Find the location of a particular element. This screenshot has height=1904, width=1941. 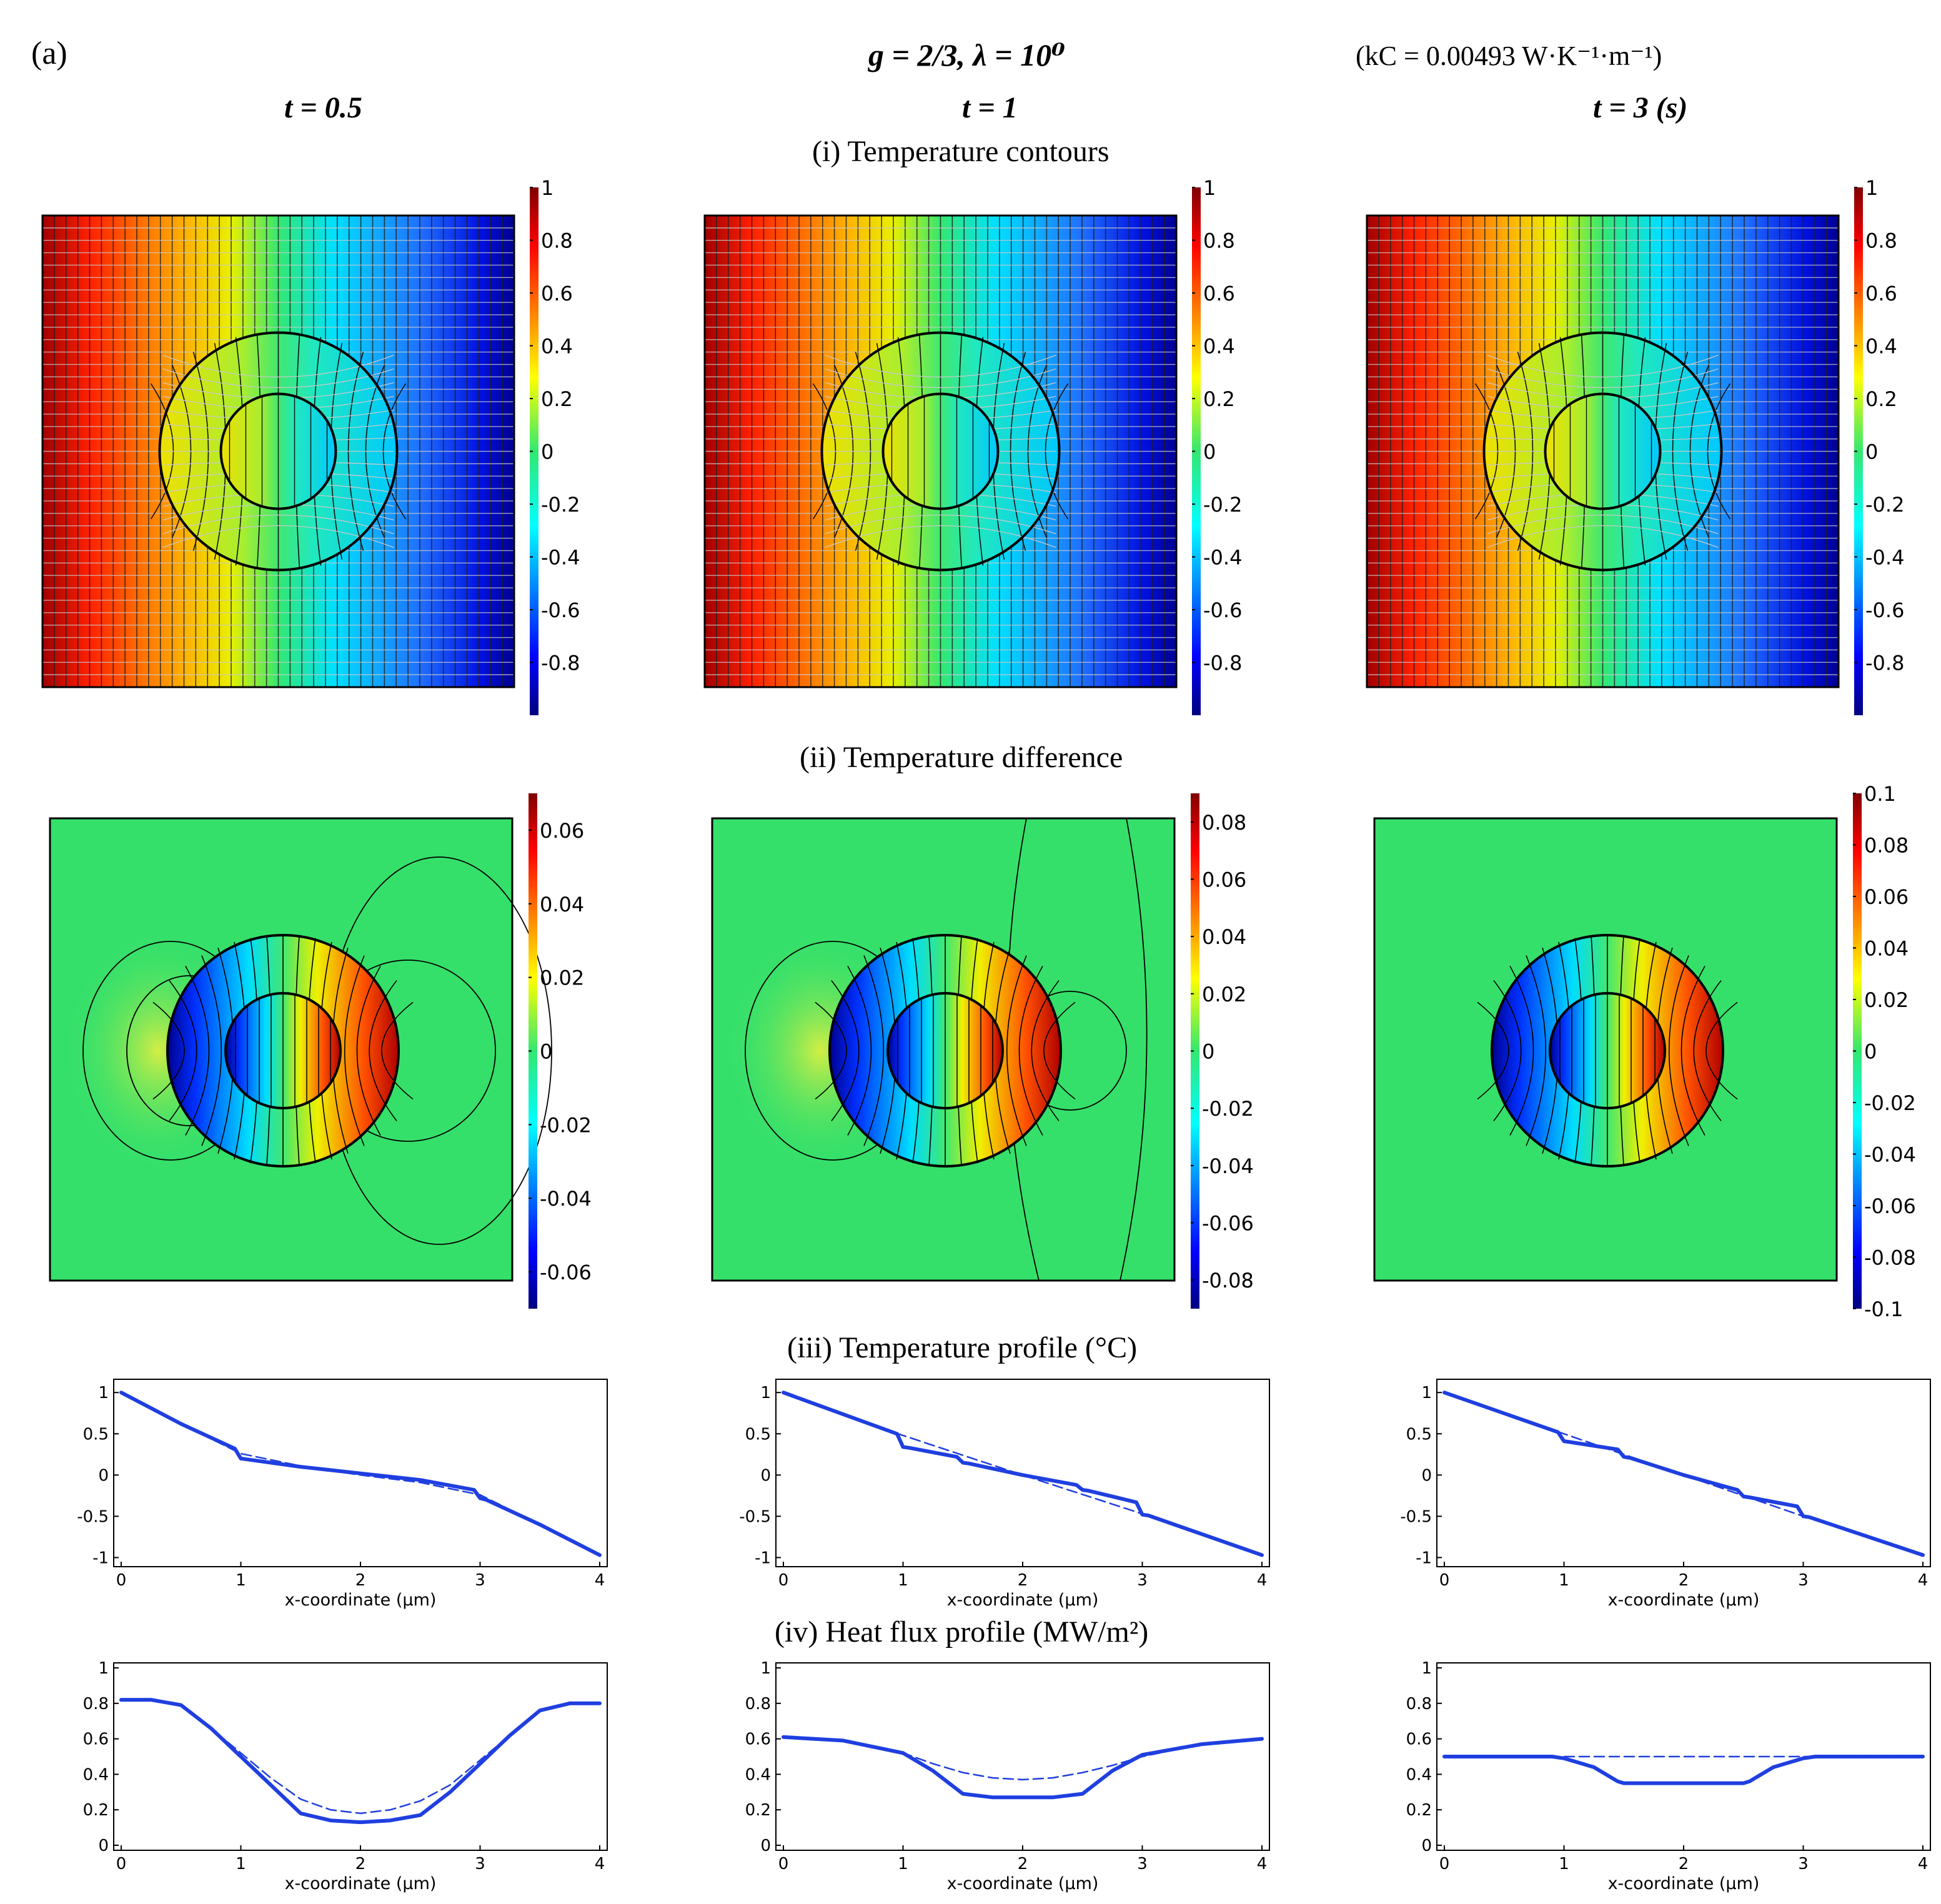

colorbar-tick-label: 0.04 is located at coordinates (562, 904).